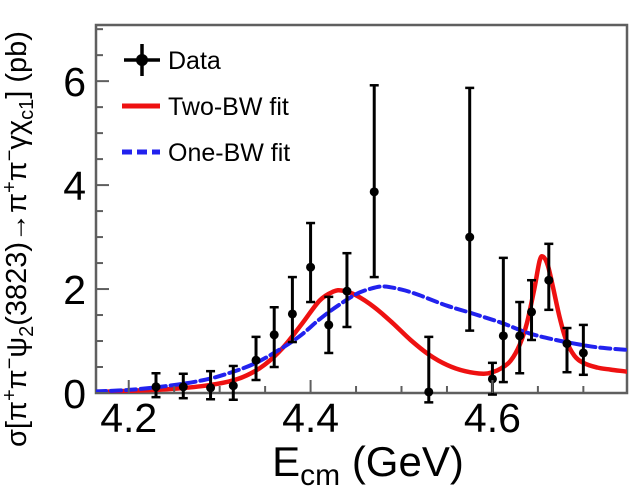  Describe the element at coordinates (368, 465) in the screenshot. I see `x-axis-title: Ecm (GeV)` at that location.